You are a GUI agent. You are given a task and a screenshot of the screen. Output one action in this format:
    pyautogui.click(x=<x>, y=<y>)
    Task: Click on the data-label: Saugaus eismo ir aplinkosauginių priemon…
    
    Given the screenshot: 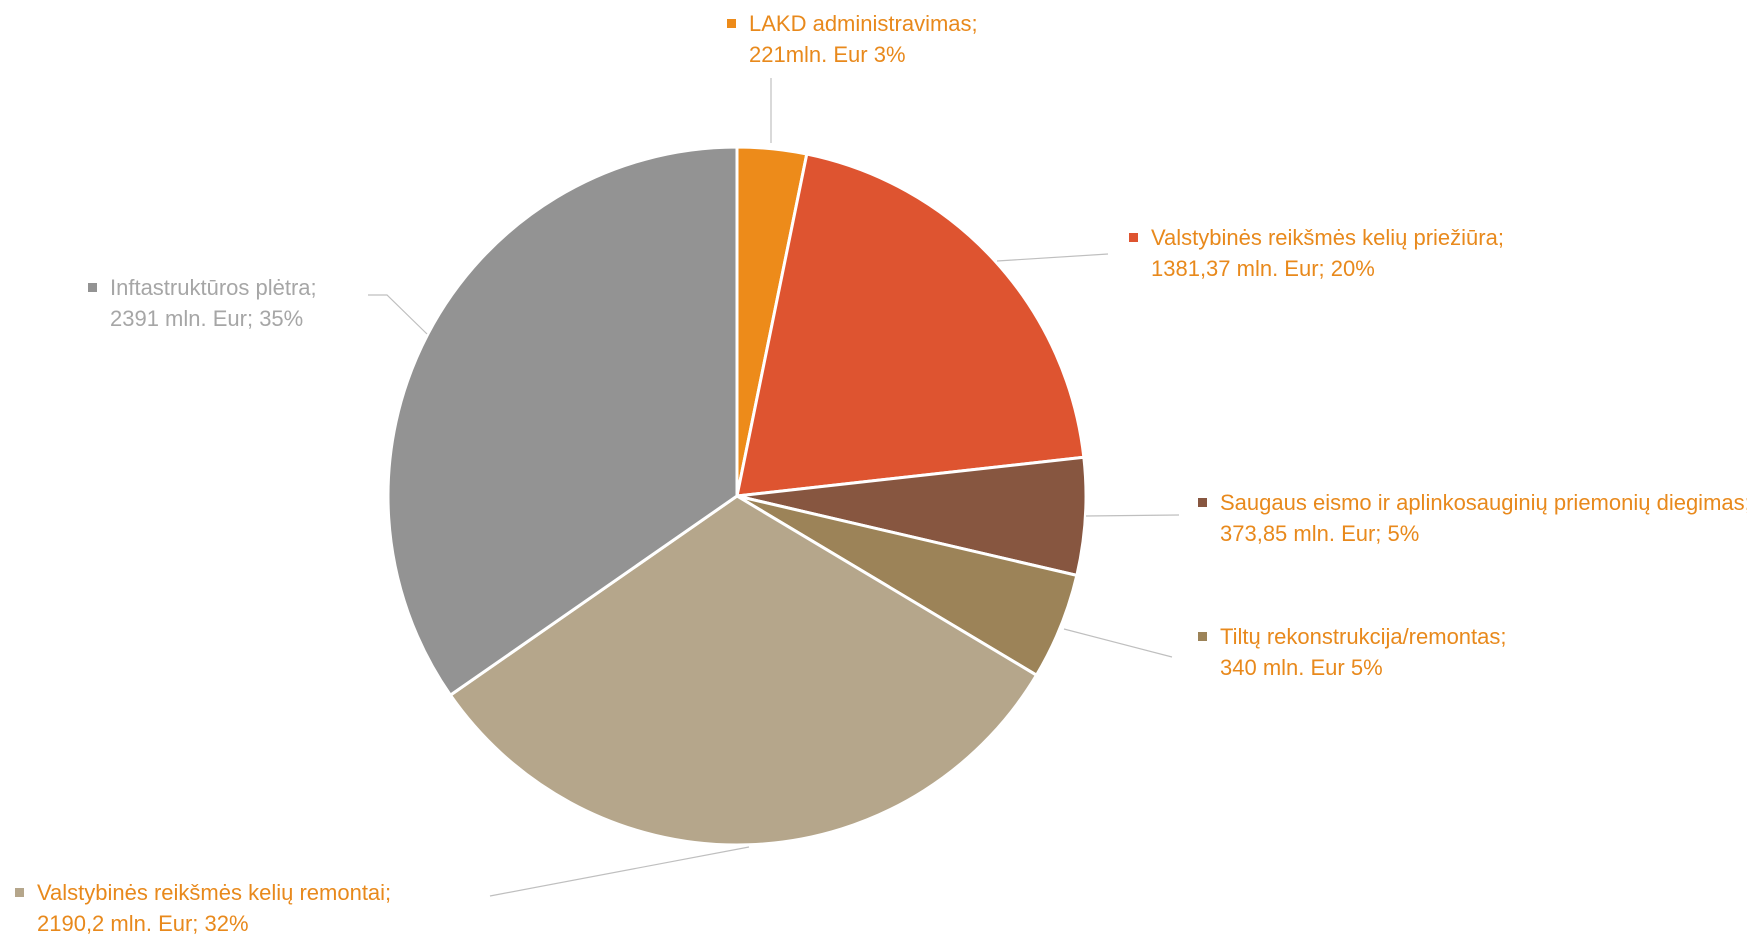 What is the action you would take?
    pyautogui.click(x=1483, y=518)
    